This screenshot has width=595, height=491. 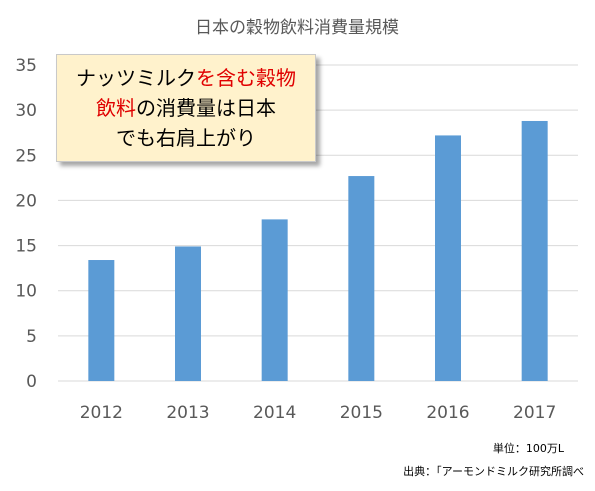 I want to click on annotation-highlight: を含む穀物, so click(x=246, y=78).